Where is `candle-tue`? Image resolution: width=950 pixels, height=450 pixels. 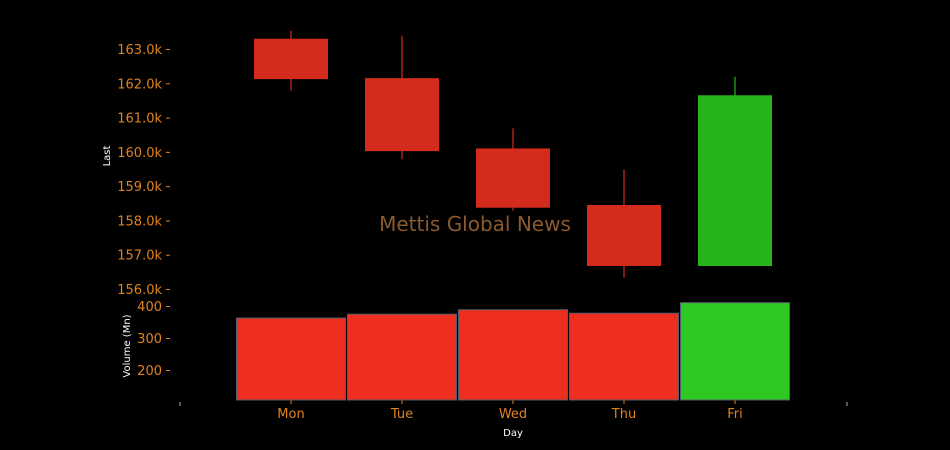 candle-tue is located at coordinates (402, 97).